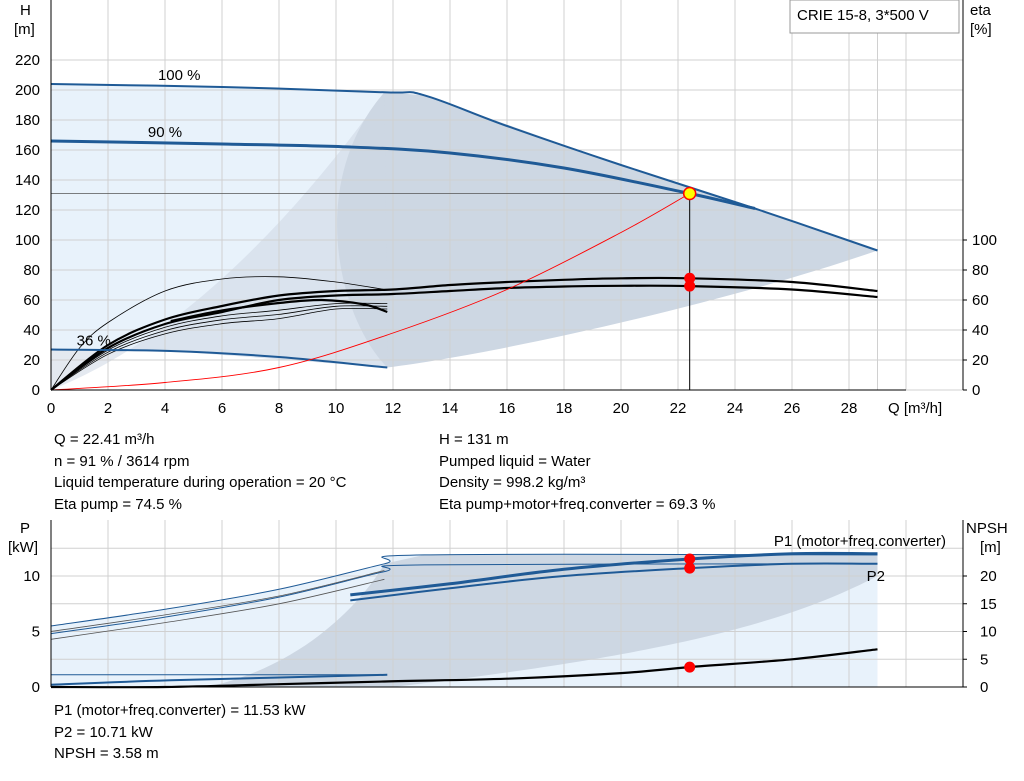 Image resolution: width=1024 pixels, height=781 pixels. I want to click on y-axis-unit-h: [m], so click(24, 29).